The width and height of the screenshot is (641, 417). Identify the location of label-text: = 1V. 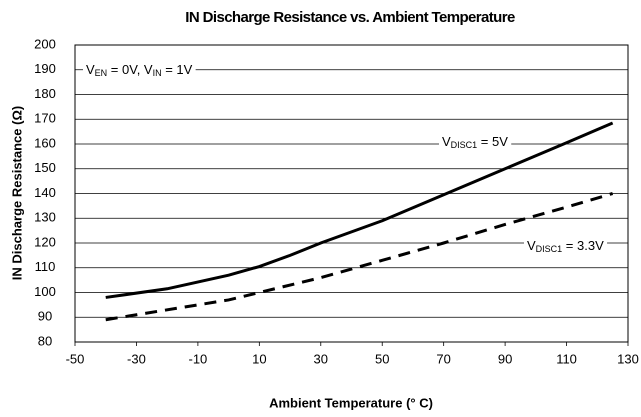
(177, 69).